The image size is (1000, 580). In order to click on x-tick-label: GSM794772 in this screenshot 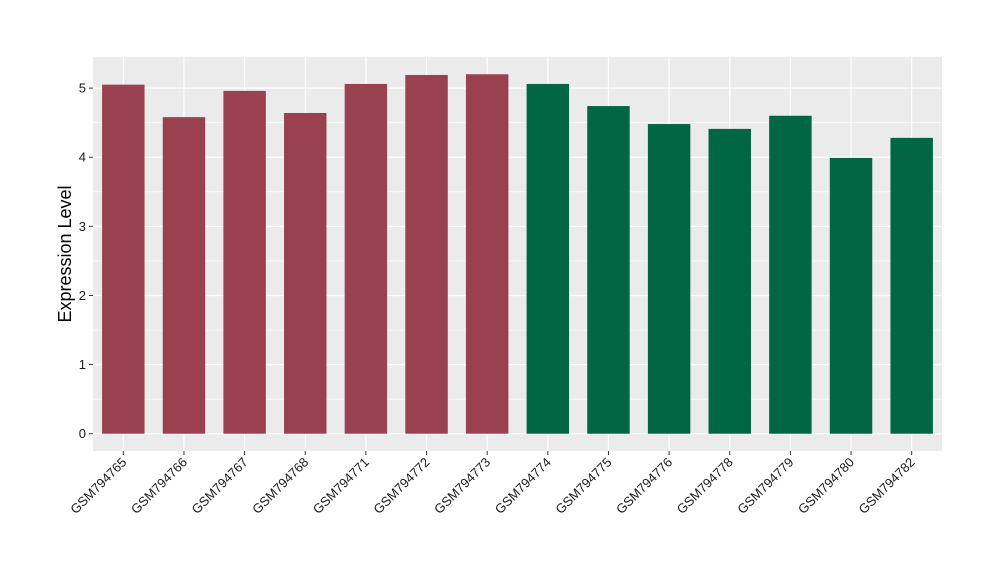, I will do `click(401, 486)`.